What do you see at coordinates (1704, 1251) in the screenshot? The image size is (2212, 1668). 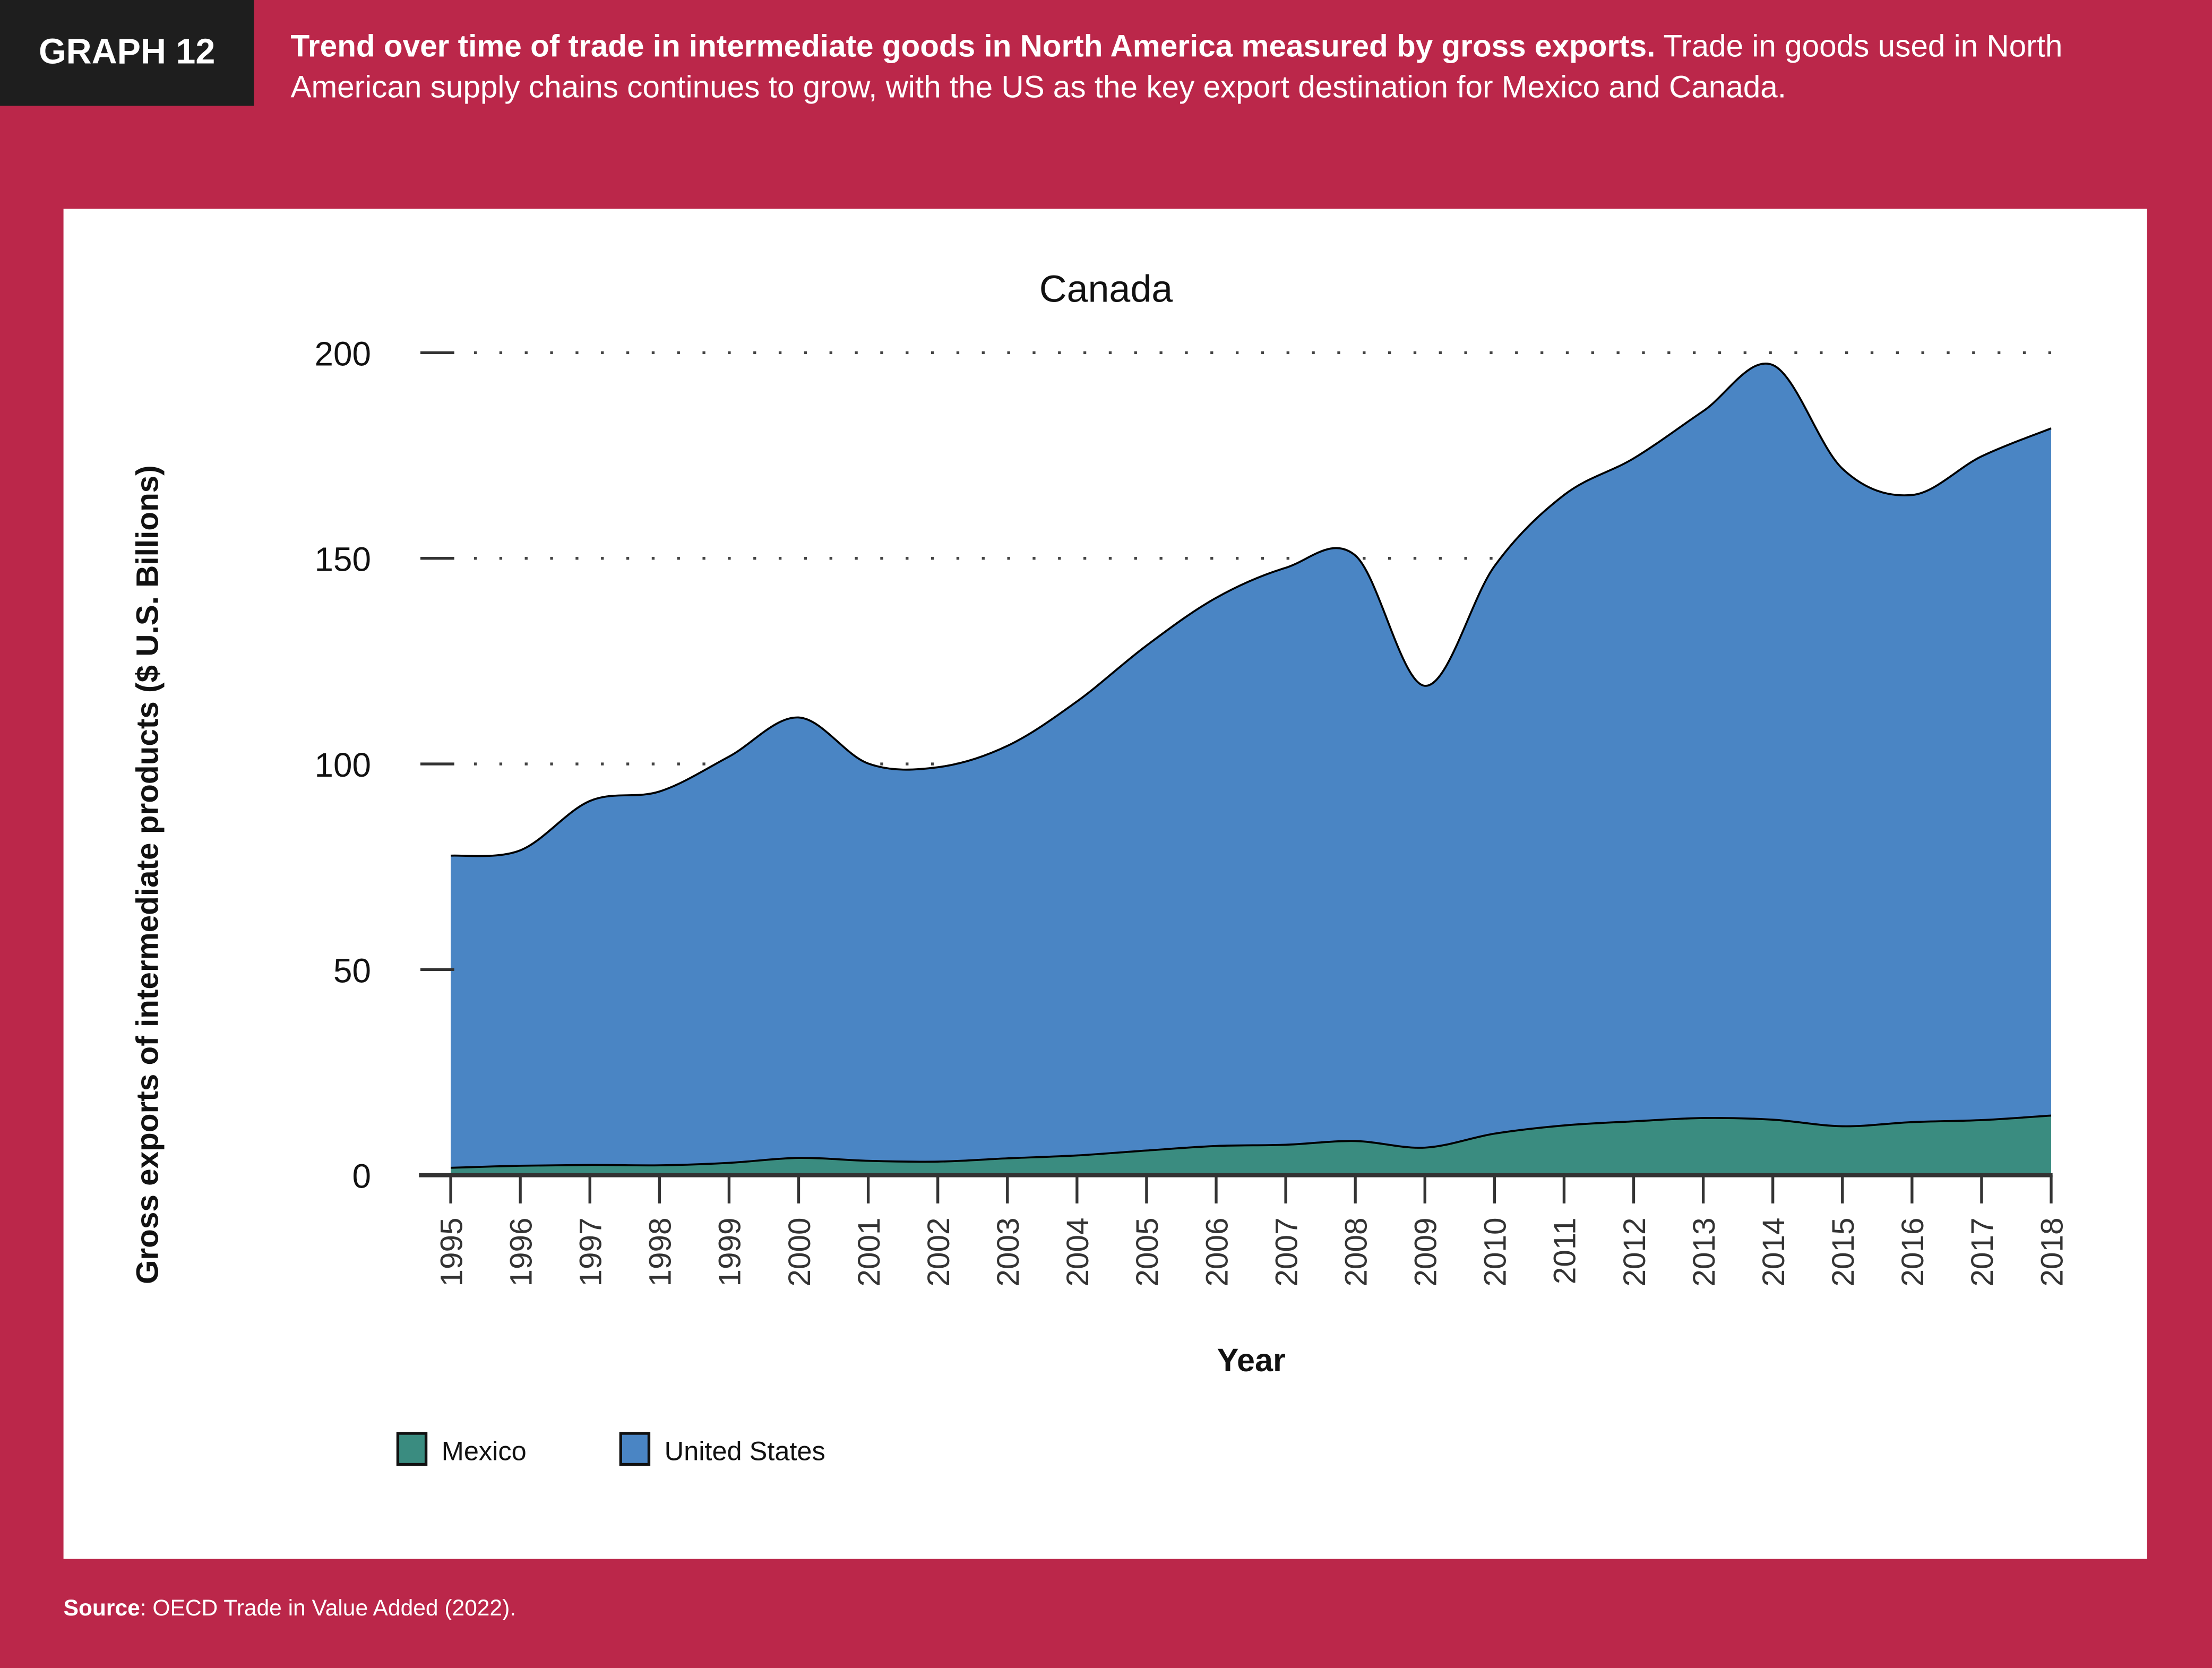 I see `x-tick-label: 2013` at bounding box center [1704, 1251].